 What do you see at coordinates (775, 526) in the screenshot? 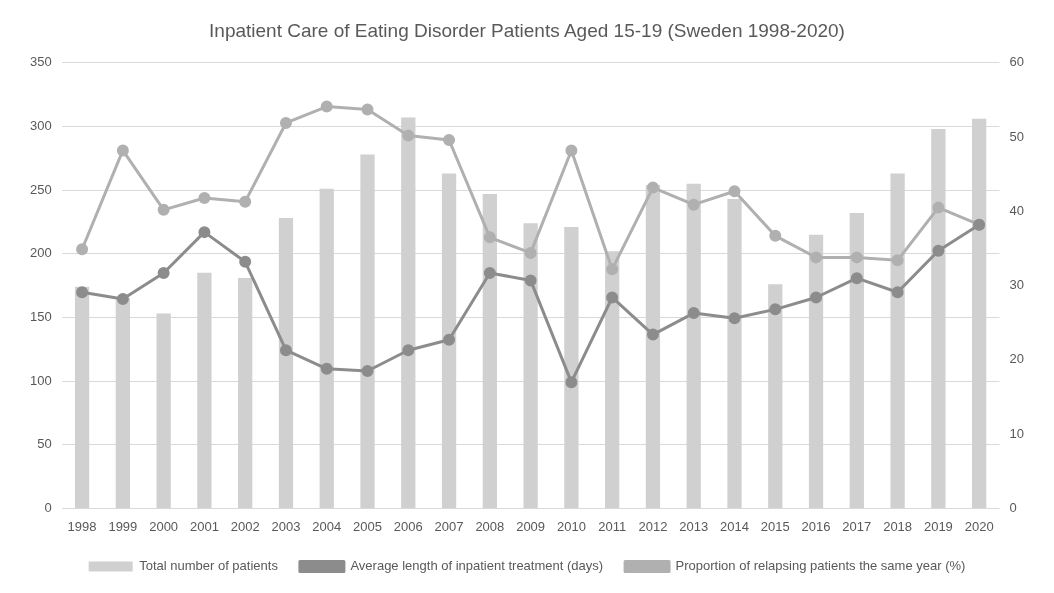
I see `x-tick-label: 2015` at bounding box center [775, 526].